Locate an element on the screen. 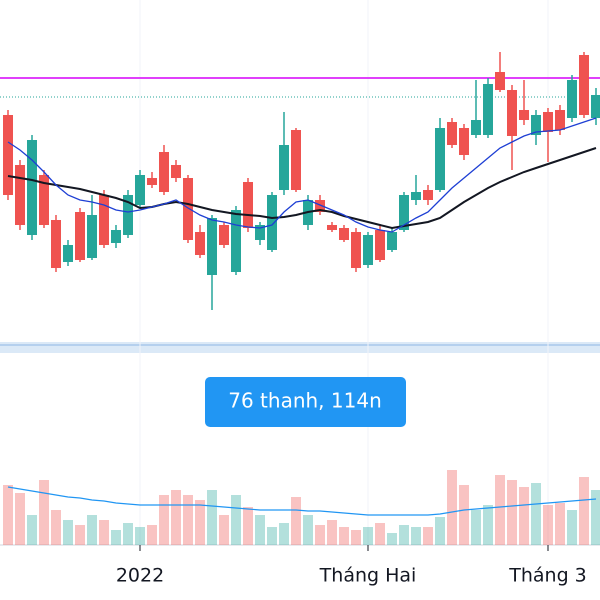  x-tick-label: Tháng Hai is located at coordinates (368, 576).